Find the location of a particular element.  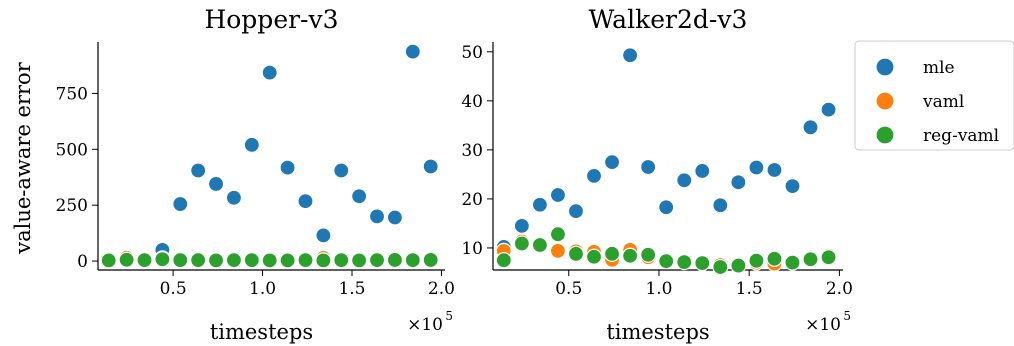

x-scale-multiplier: ×10 is located at coordinates (425, 325).